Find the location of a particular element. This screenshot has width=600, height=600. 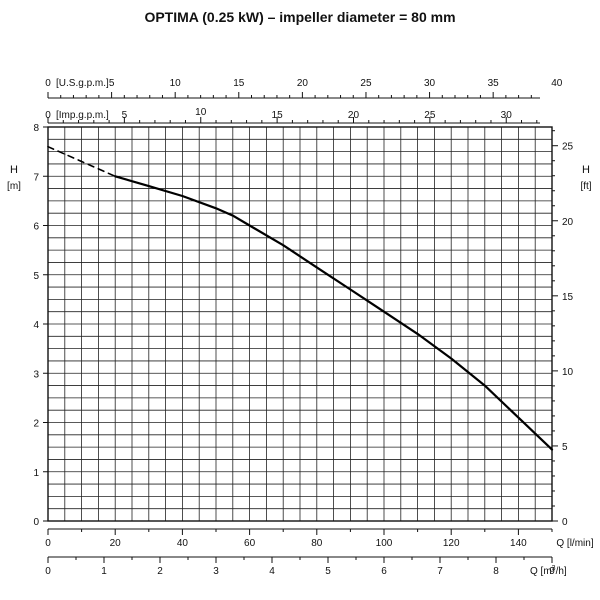

top-axis-usgpm-tick-label: 5 is located at coordinates (112, 83).